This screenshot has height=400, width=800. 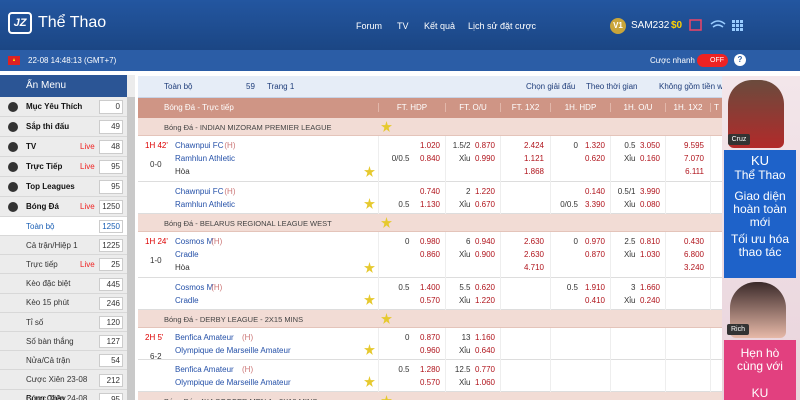 I want to click on odds: 0.990, so click(x=484, y=158).